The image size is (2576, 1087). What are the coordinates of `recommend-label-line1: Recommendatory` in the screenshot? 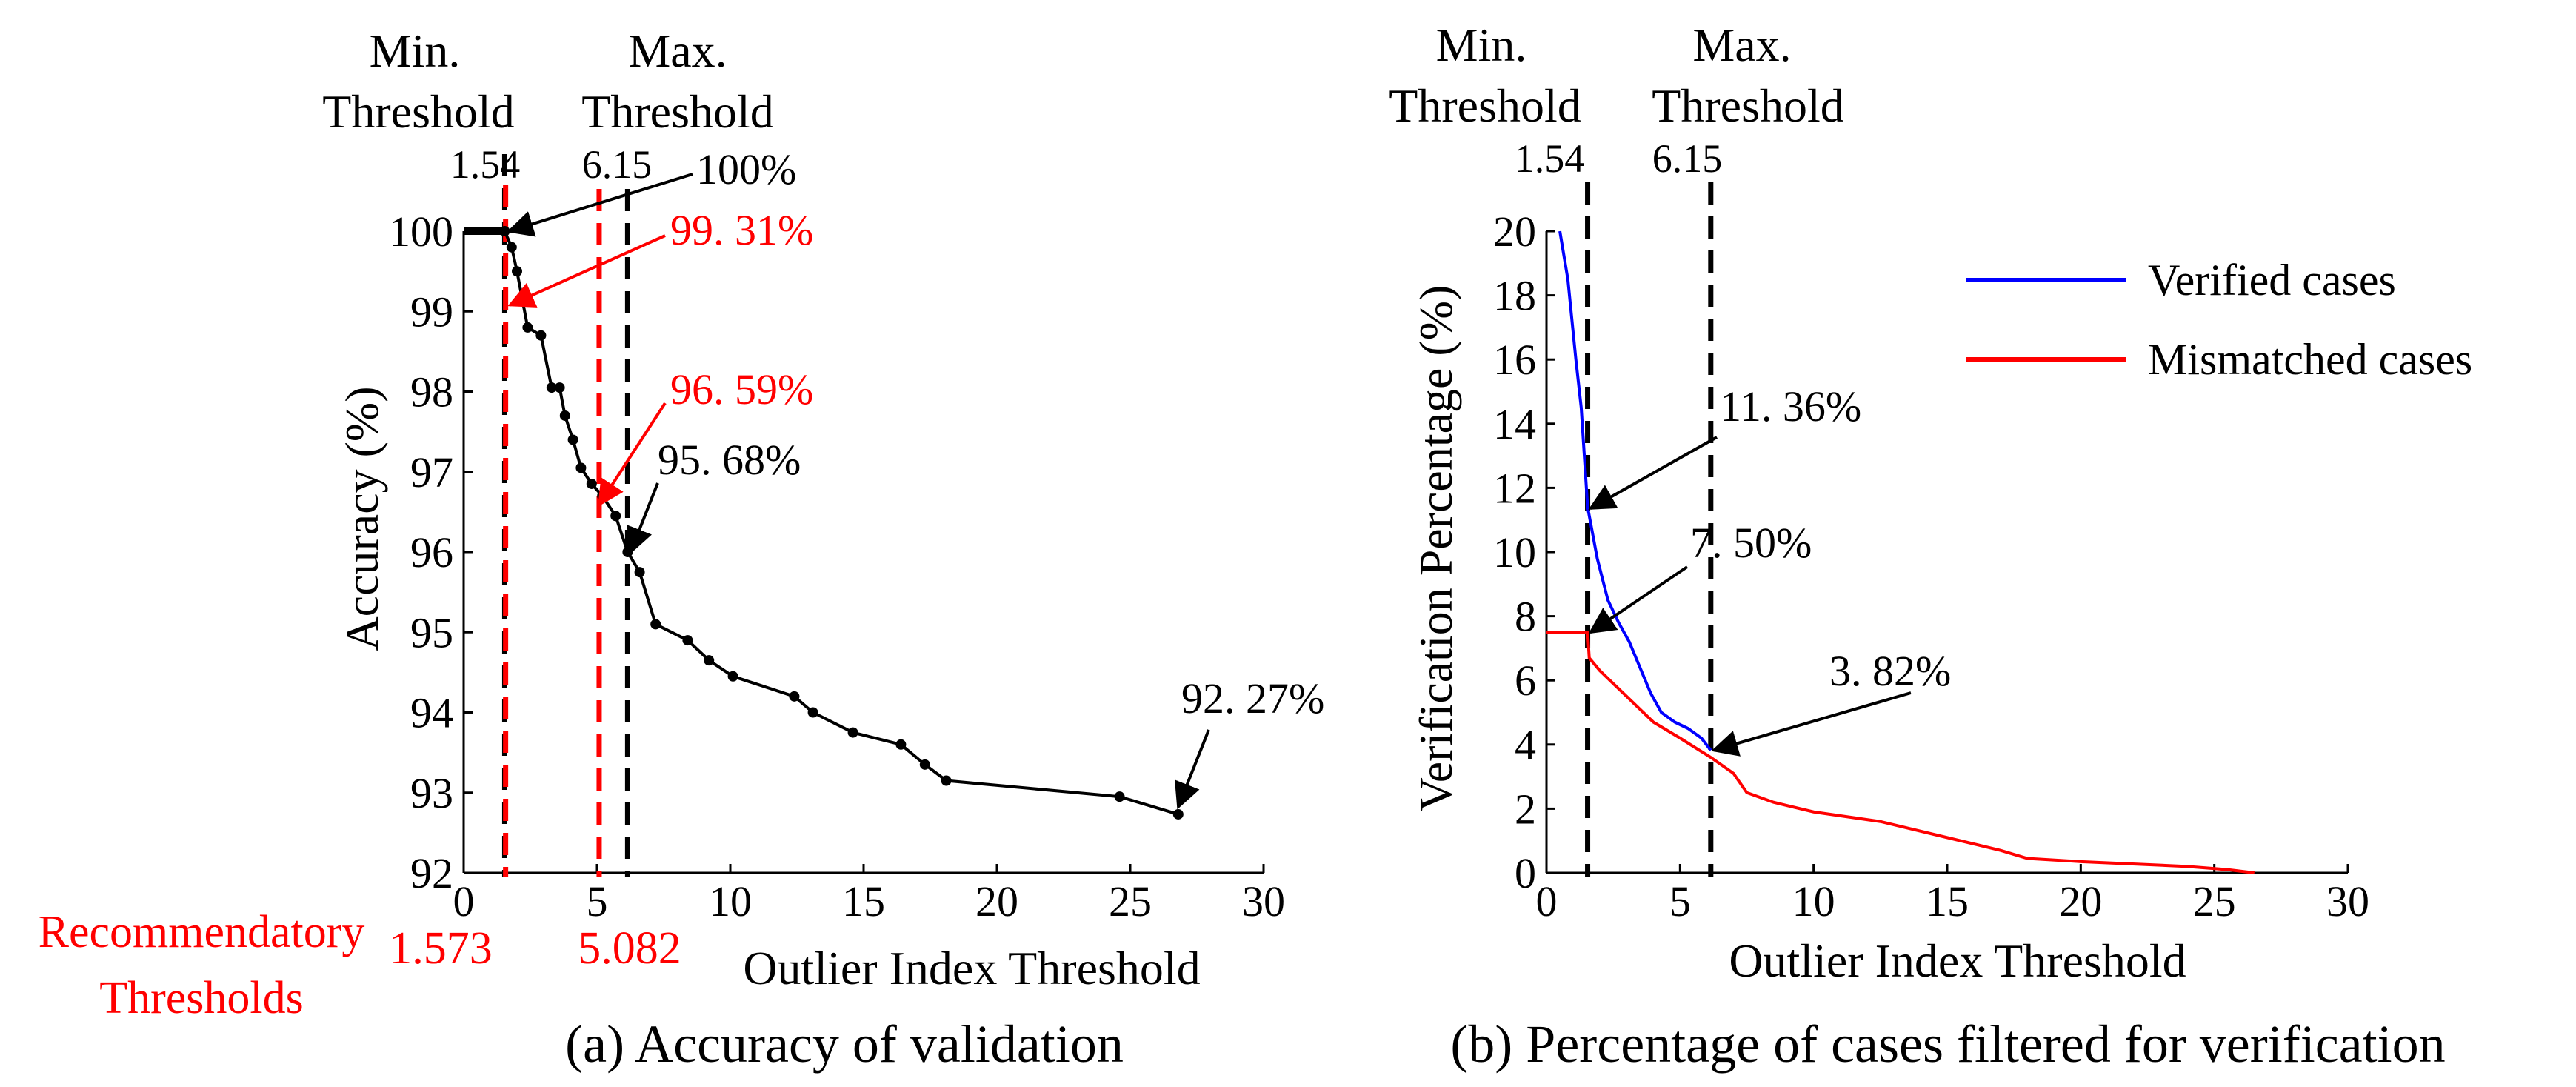 It's located at (202, 932).